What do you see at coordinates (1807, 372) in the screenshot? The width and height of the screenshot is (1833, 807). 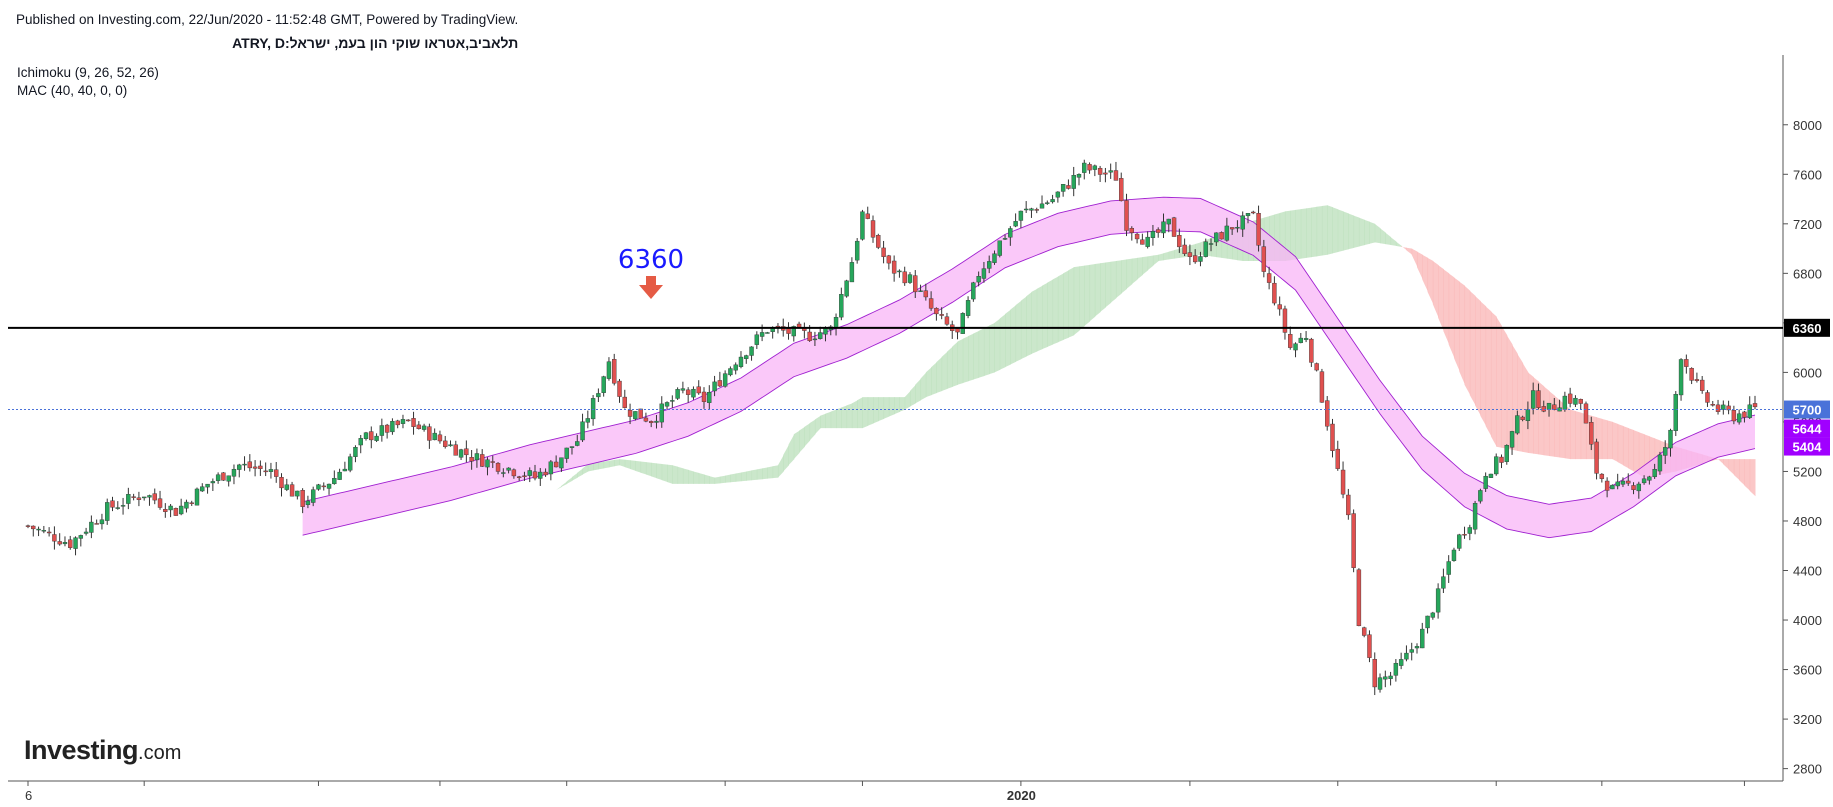 I see `y-tick-label: 6000` at bounding box center [1807, 372].